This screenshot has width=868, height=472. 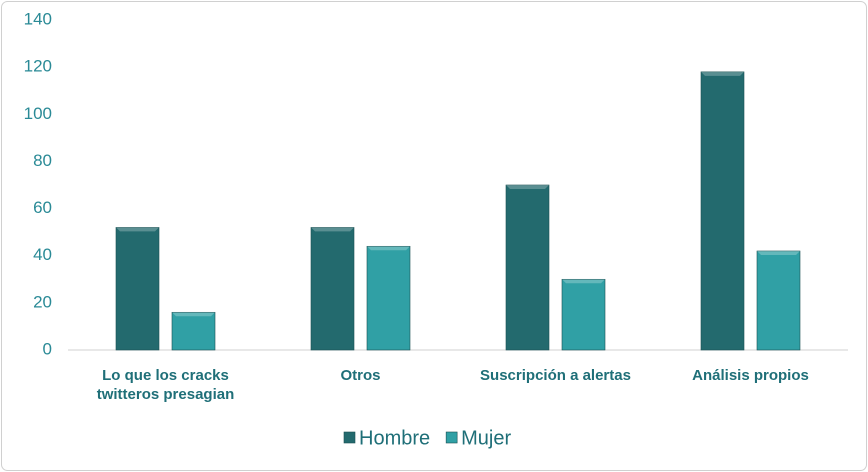 I want to click on legend-label: Mujer, so click(x=486, y=438).